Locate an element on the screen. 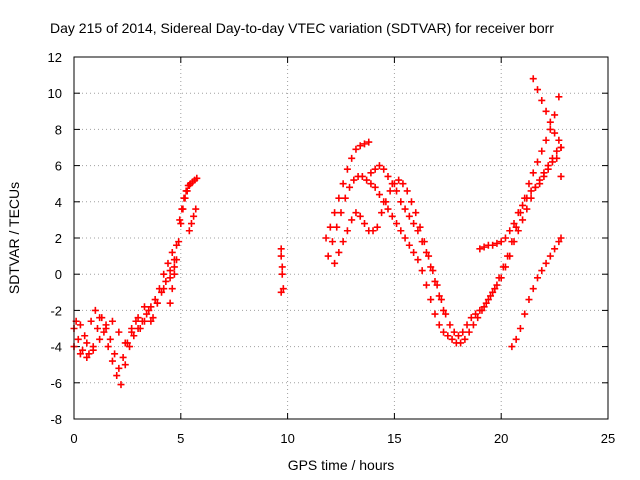 Image resolution: width=640 pixels, height=480 pixels. y-tick-label: 8 is located at coordinates (58, 129).